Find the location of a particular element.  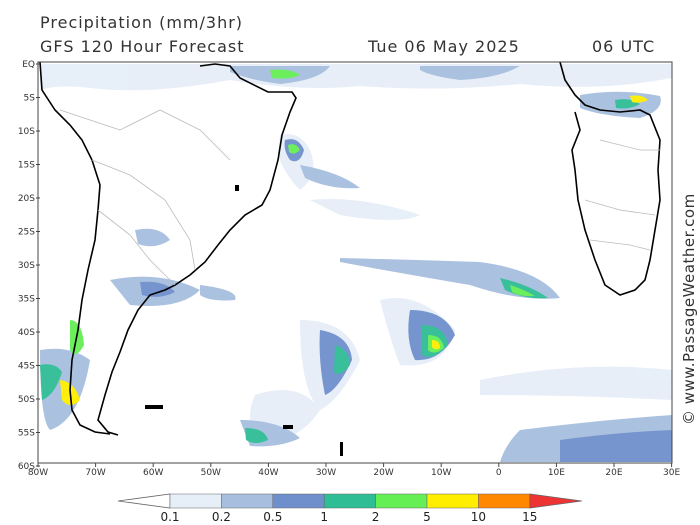

longitude-label: 10W is located at coordinates (441, 473).